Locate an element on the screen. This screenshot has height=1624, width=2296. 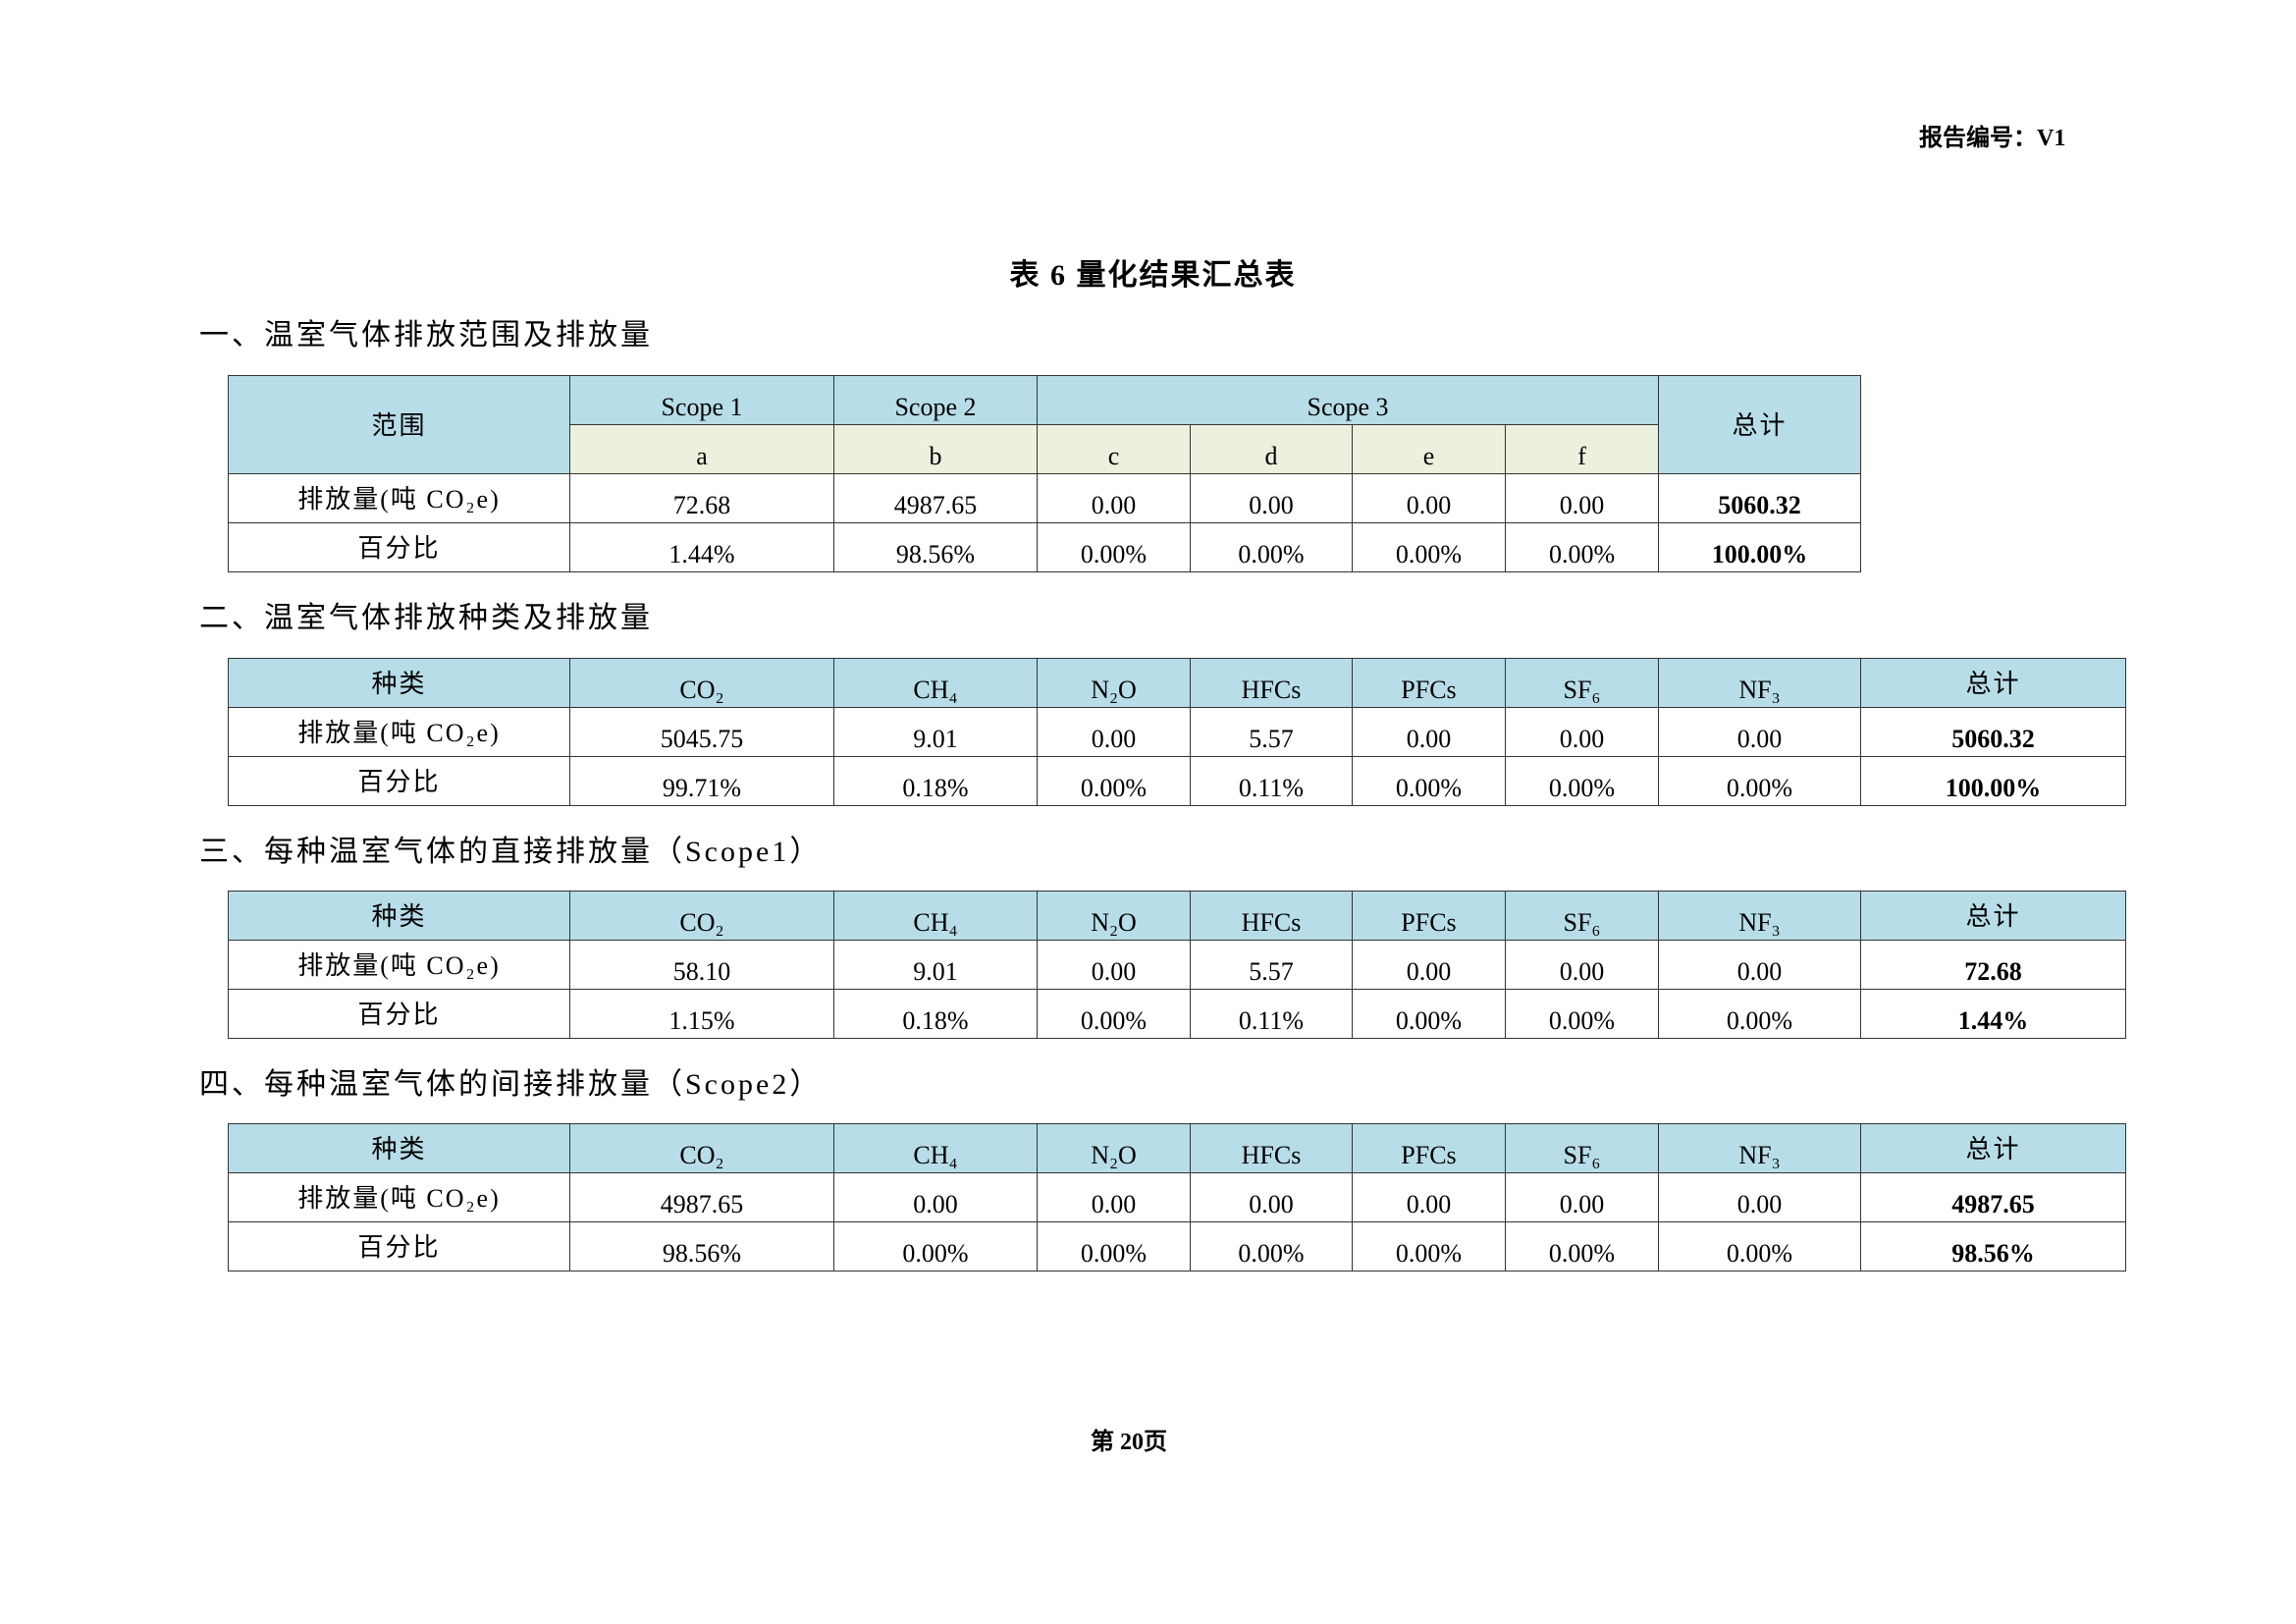
table-title: 表 6 量化结果汇总表 is located at coordinates (1153, 275).